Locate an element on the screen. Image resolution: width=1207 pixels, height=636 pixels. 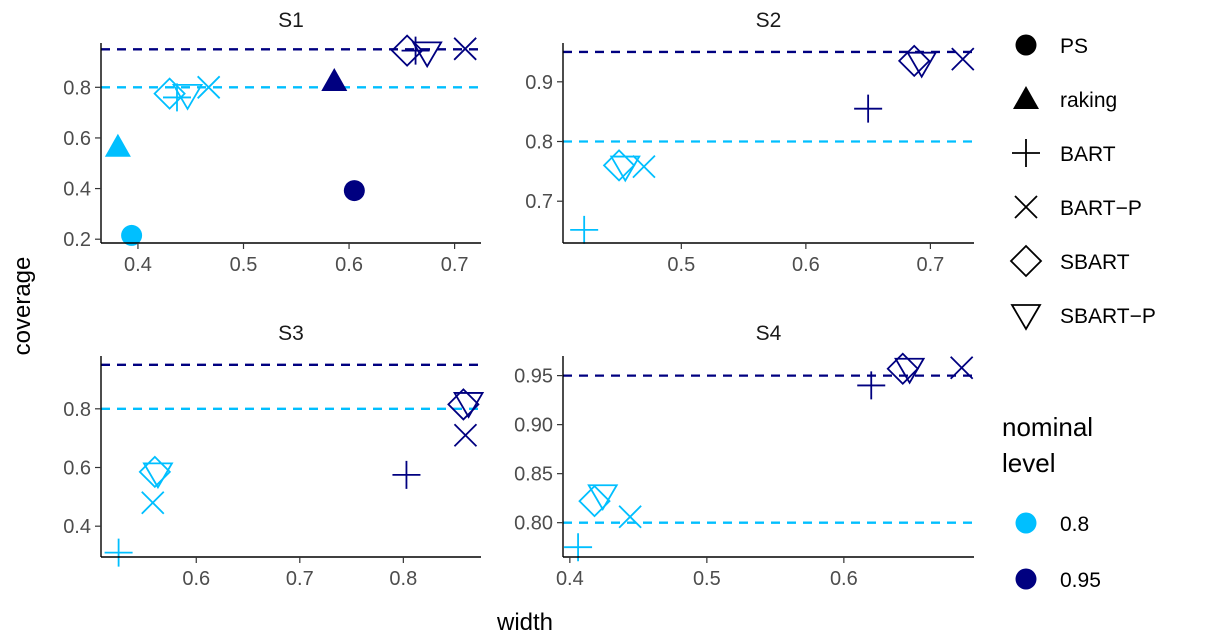
legend-triangle-icon is located at coordinates (1026, 97).